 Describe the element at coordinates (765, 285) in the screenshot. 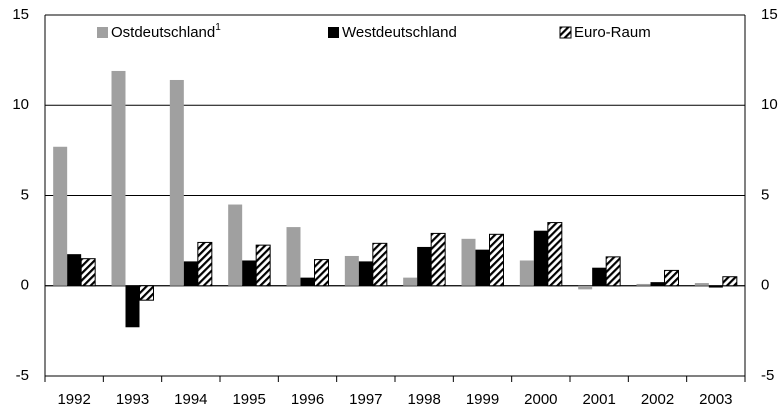

I see `y2-tick-label: 0` at that location.